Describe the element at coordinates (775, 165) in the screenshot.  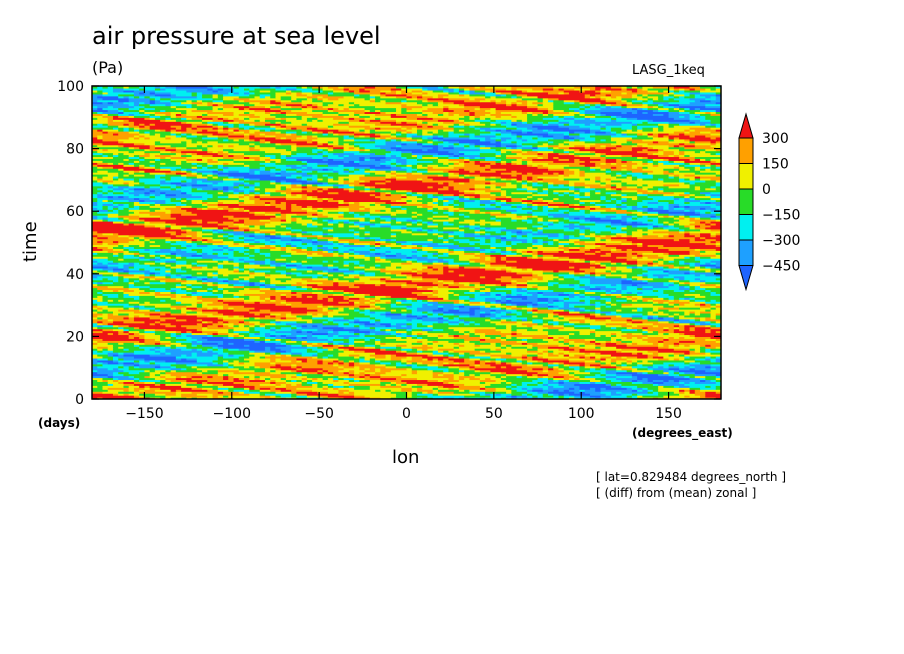
I see `colorbar-label: 150` at that location.